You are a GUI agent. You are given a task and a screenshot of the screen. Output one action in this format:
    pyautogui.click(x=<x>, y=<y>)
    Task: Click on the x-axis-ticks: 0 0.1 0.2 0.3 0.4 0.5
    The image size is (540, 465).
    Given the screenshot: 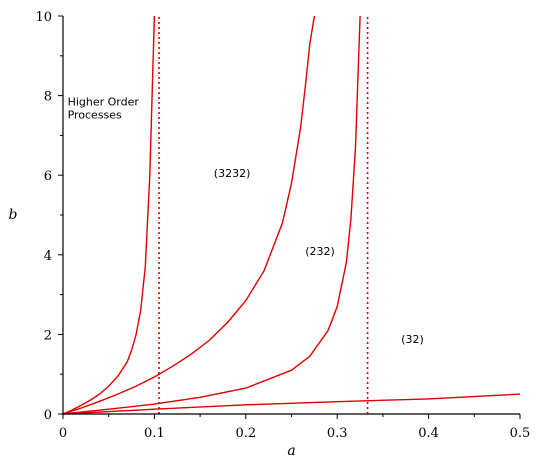 What is the action you would take?
    pyautogui.click(x=294, y=427)
    